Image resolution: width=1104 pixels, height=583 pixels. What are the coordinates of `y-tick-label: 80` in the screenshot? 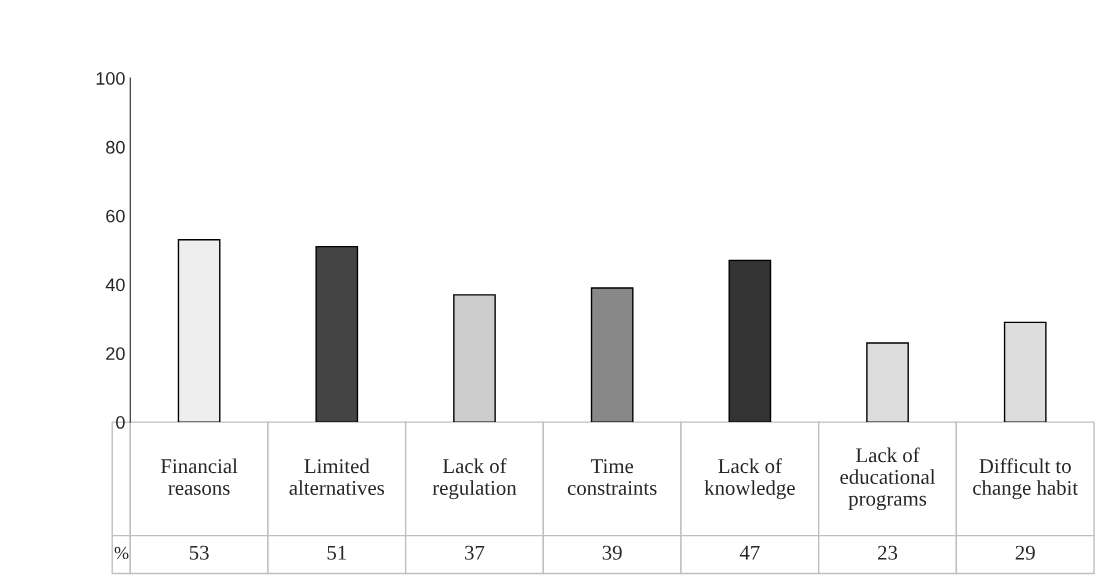 It's located at (115, 147).